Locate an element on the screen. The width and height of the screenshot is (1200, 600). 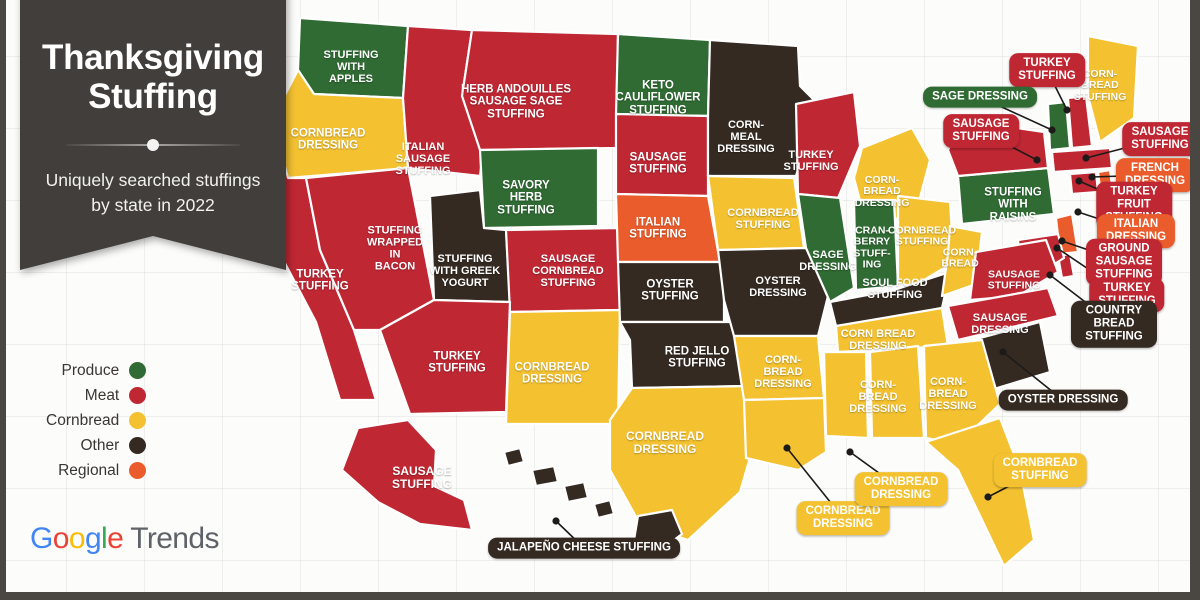
frame-edge-bottom is located at coordinates (600, 596).